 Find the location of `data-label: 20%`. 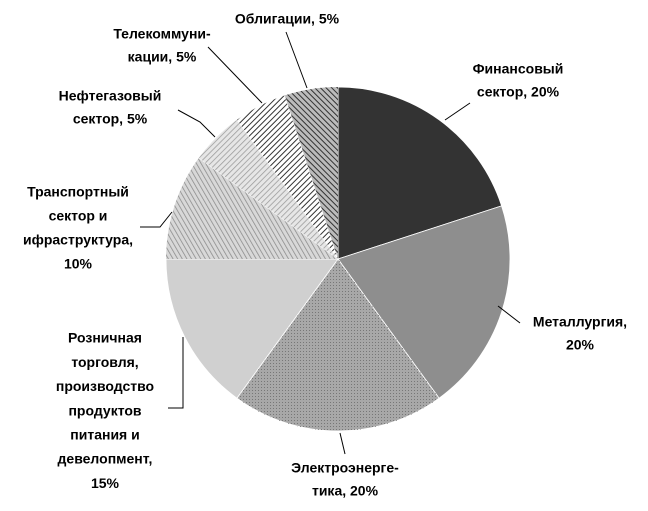

data-label: 20% is located at coordinates (580, 345).